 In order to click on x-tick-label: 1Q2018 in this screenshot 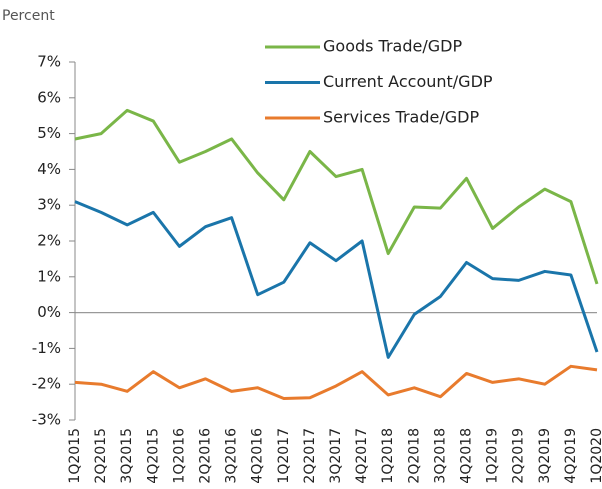, I will do `click(388, 456)`.